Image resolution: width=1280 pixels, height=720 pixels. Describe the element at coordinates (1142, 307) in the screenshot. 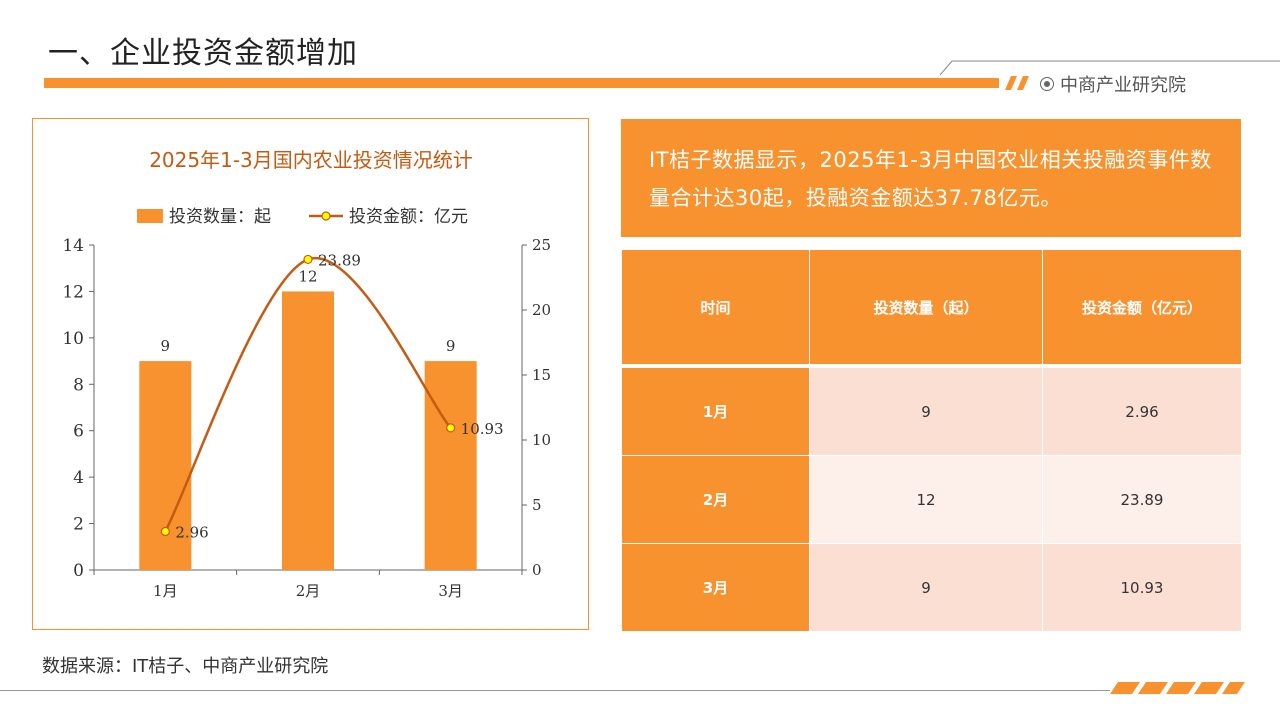

I see `header-amount: 投资金额（亿元）` at that location.